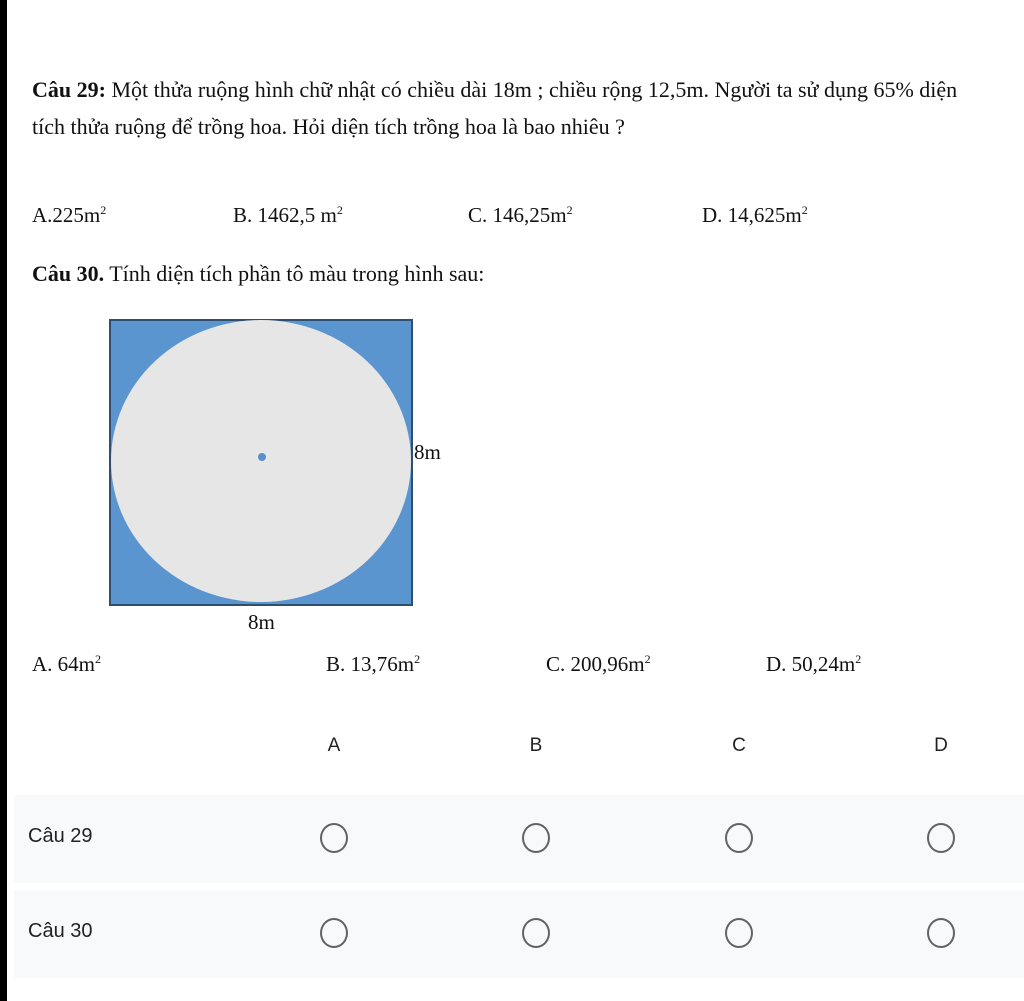 The width and height of the screenshot is (1024, 1001). I want to click on q29-option-c: C. 146,25m2, so click(520, 215).